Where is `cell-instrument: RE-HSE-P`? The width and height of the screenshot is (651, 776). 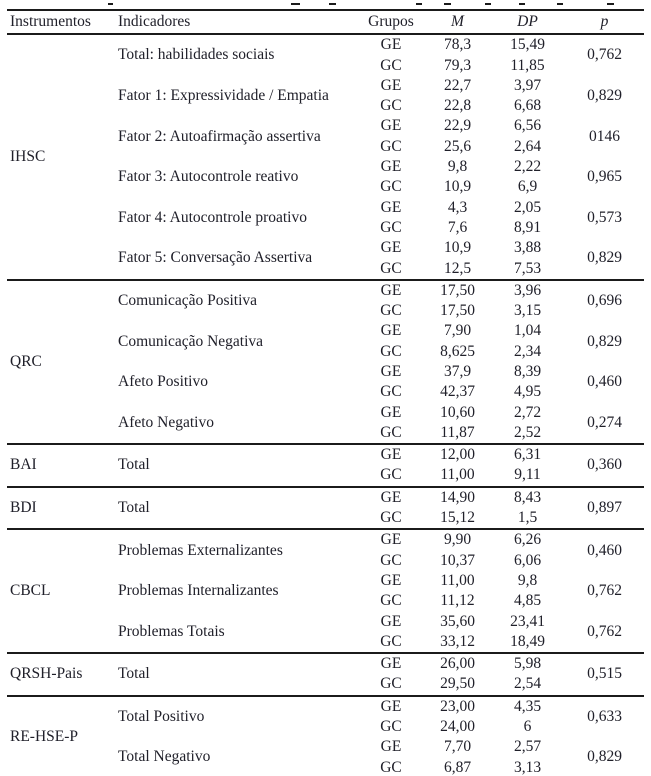
cell-instrument: RE-HSE-P is located at coordinates (58, 735).